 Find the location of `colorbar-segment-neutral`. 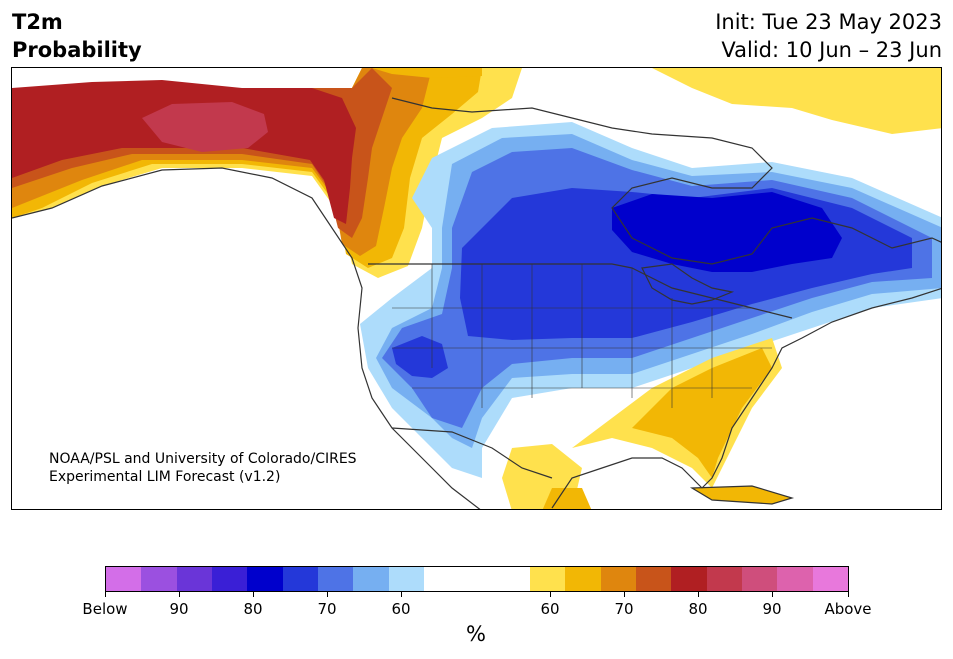

colorbar-segment-neutral is located at coordinates (476, 579).